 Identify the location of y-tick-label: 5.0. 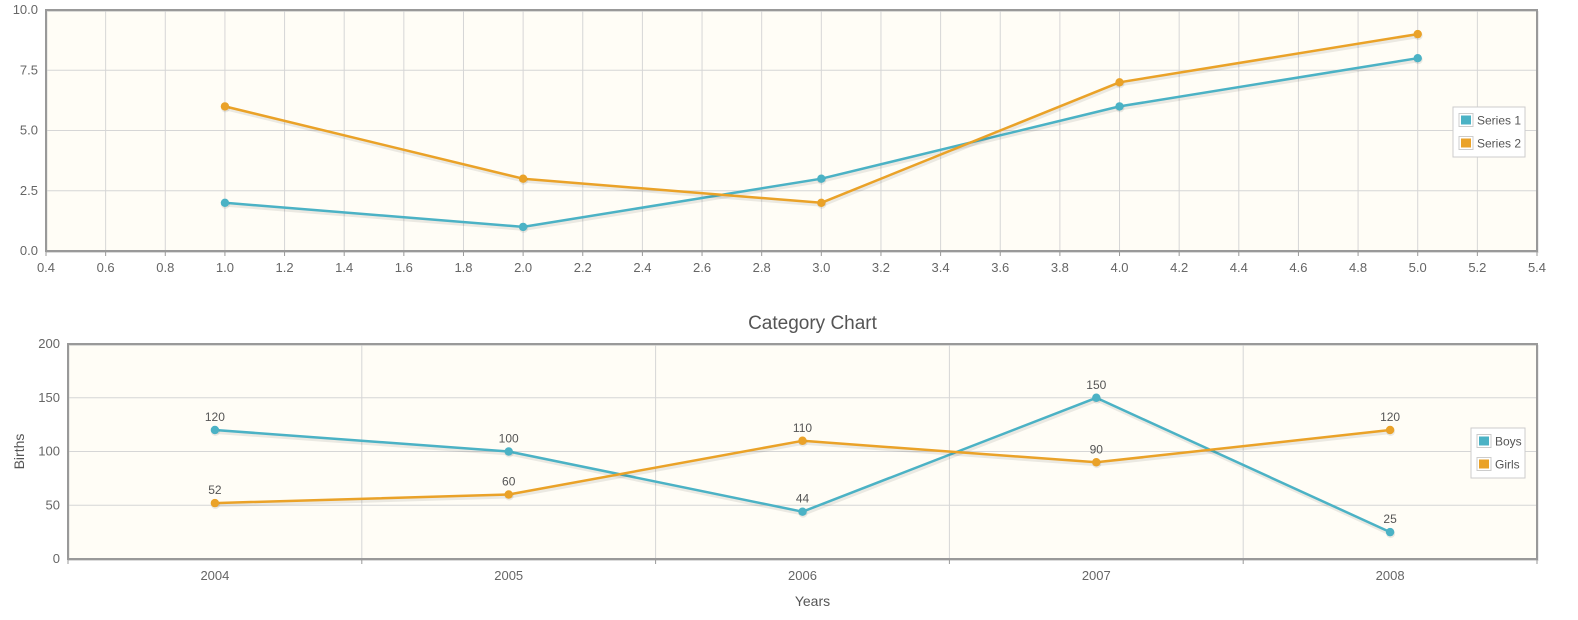
(29, 130).